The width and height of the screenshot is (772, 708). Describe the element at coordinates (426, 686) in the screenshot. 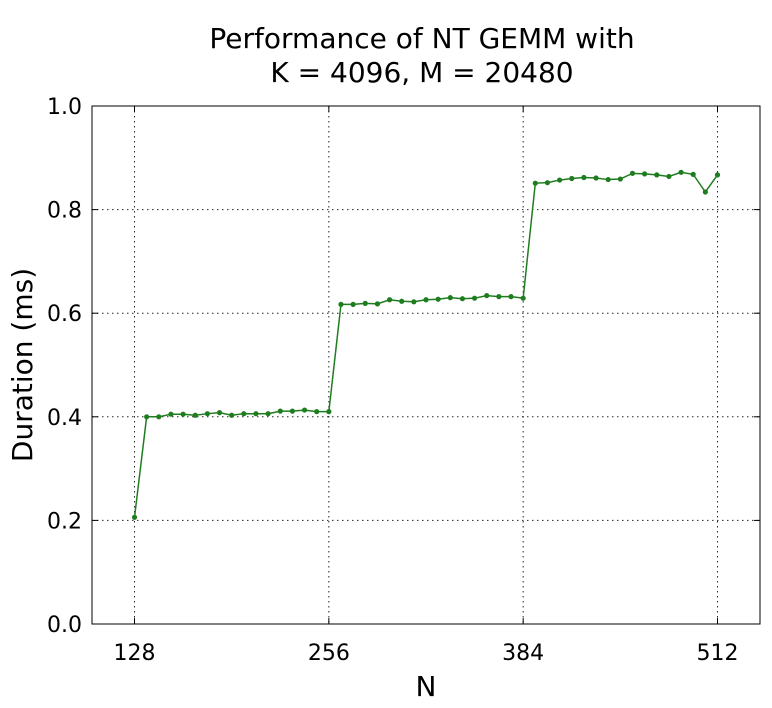

I see `x-axis-label: N` at that location.